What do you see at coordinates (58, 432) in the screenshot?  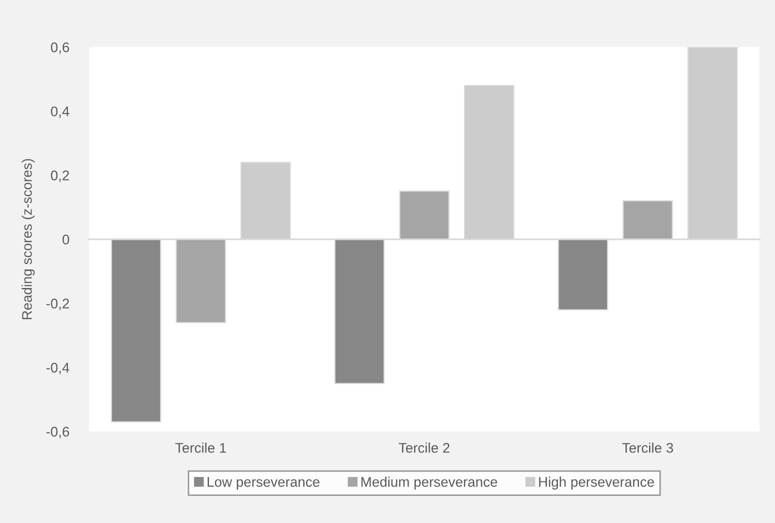 I see `y-tick-label: -0,6` at bounding box center [58, 432].